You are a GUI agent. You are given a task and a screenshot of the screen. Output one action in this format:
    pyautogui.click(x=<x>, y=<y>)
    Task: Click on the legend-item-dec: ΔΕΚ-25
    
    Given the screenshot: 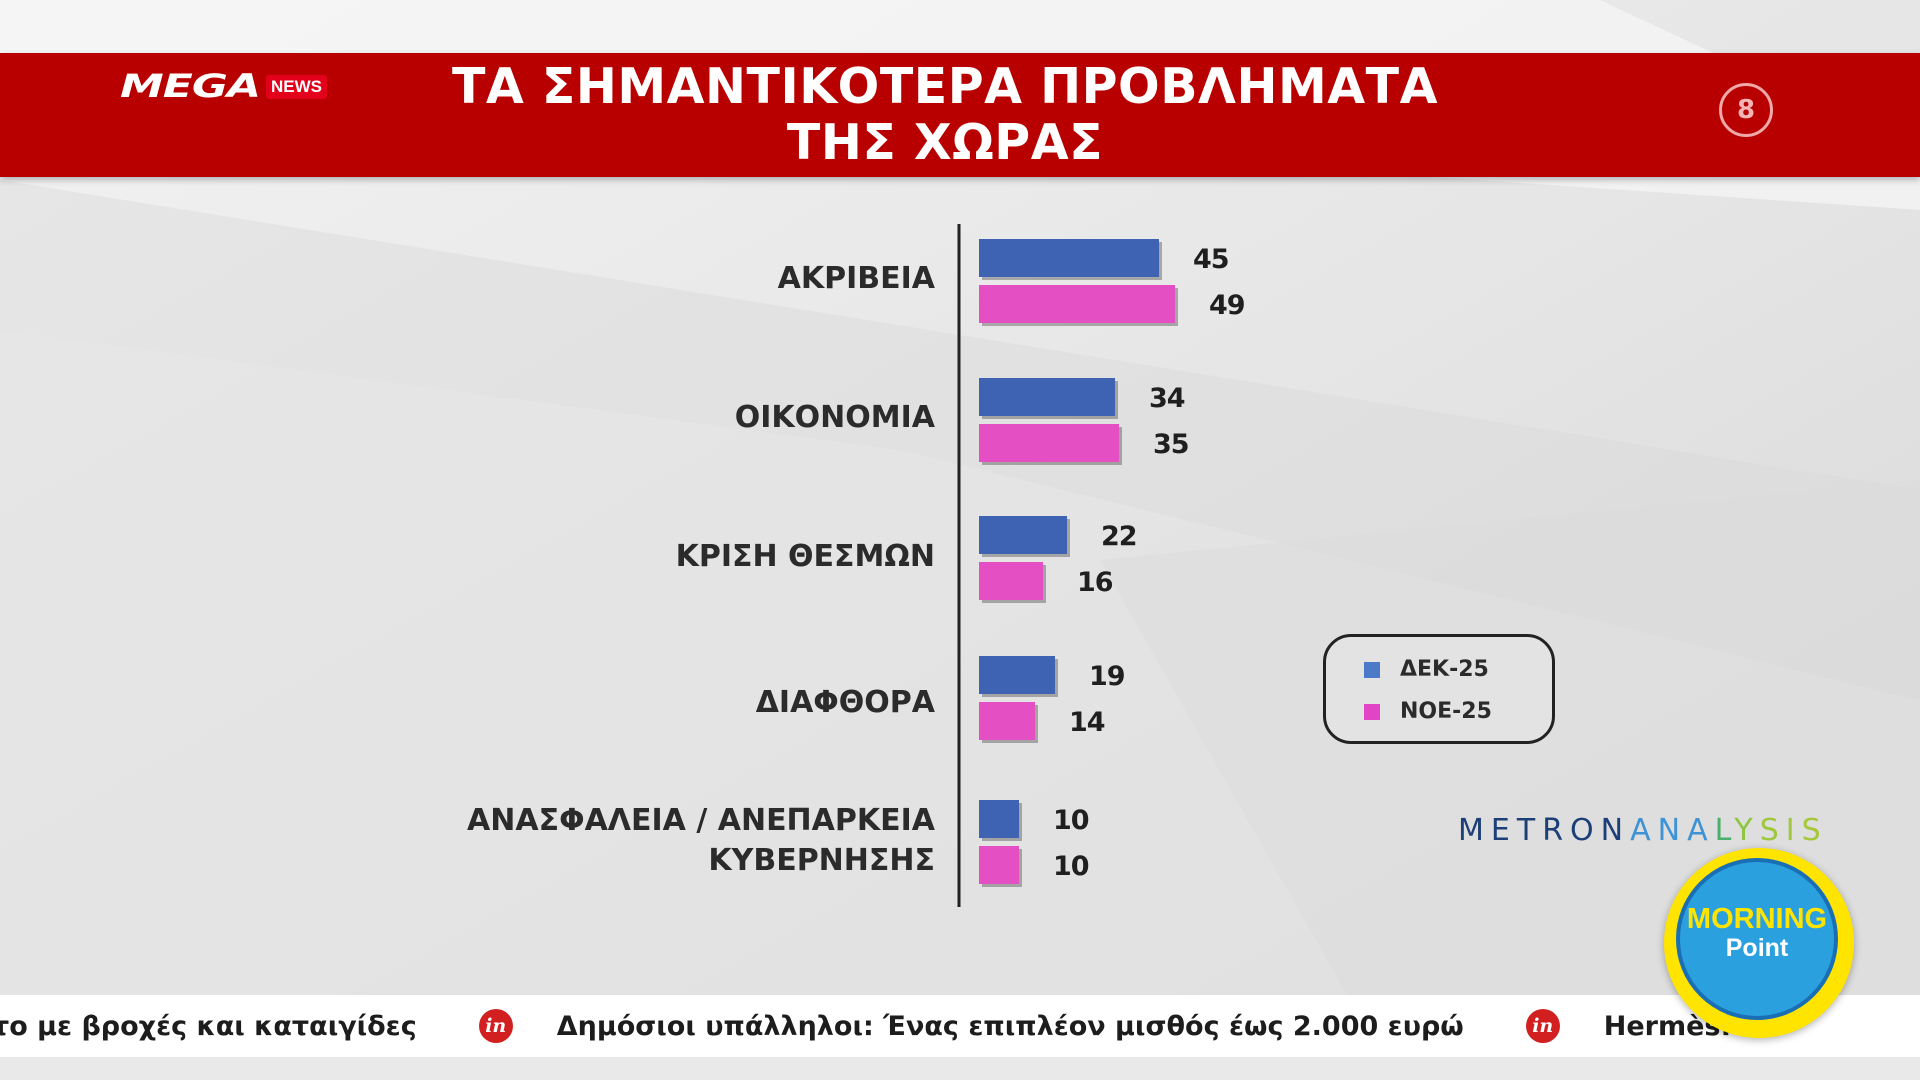 What is the action you would take?
    pyautogui.click(x=1426, y=669)
    